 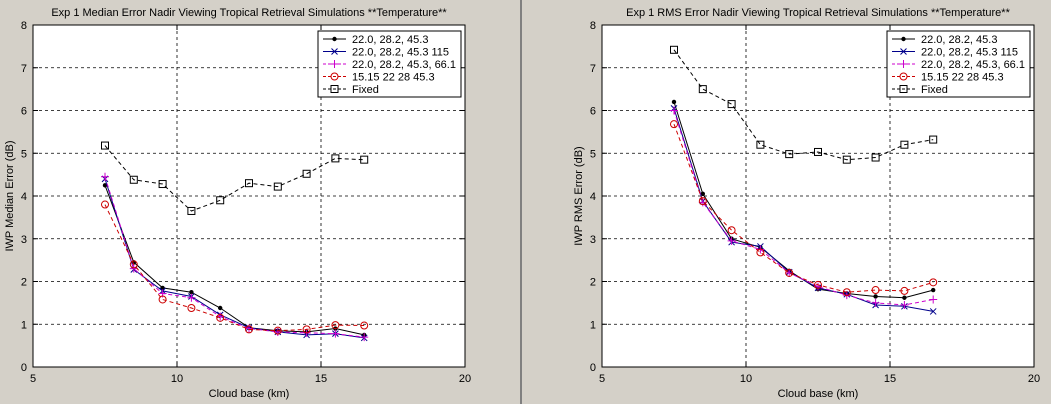 I want to click on x-tick-label: 20, so click(x=465, y=379).